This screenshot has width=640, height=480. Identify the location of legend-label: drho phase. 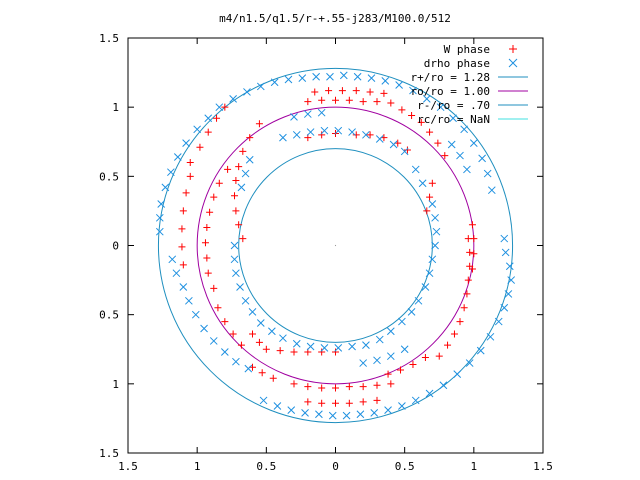
(457, 63).